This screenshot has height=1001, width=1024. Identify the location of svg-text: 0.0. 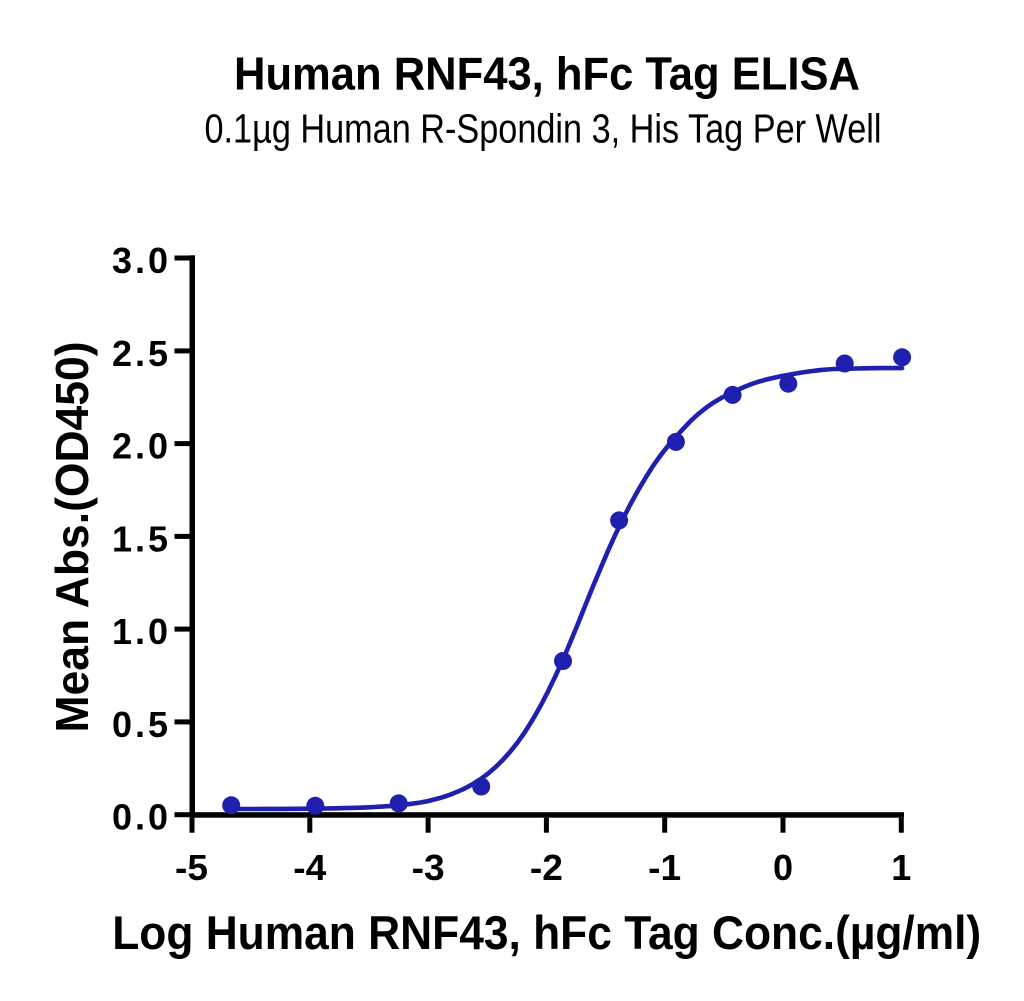
(140, 817).